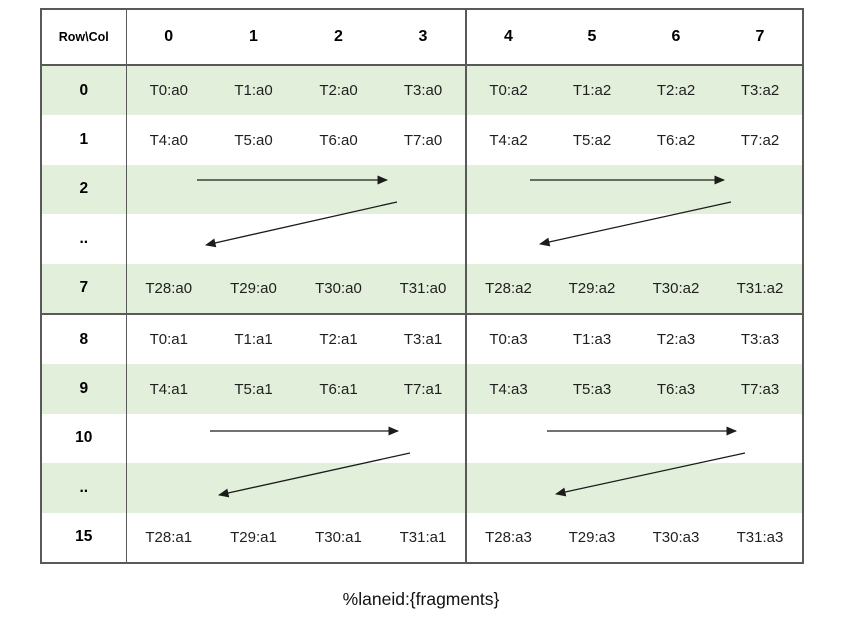  What do you see at coordinates (760, 91) in the screenshot?
I see `fragment-cell: T3:a2` at bounding box center [760, 91].